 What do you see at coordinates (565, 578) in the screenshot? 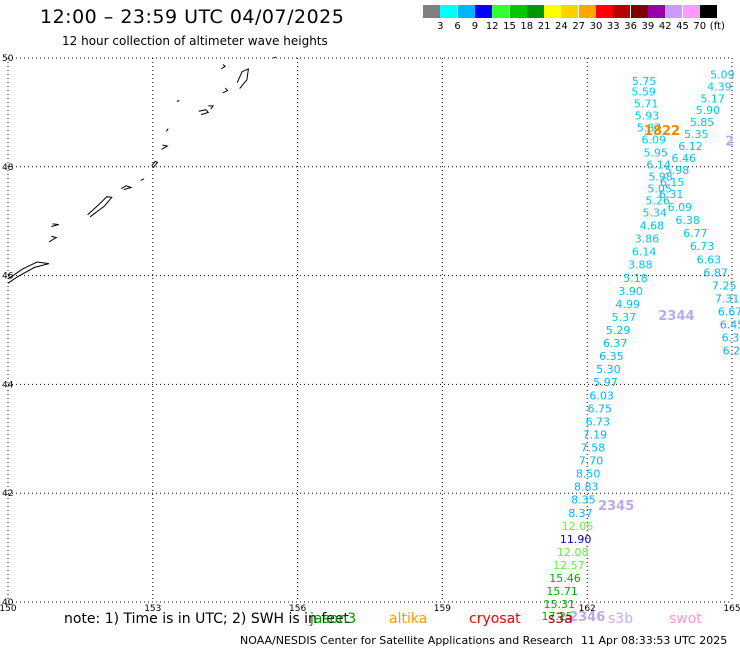
I see `wave-height-label: 15.46` at bounding box center [565, 578].